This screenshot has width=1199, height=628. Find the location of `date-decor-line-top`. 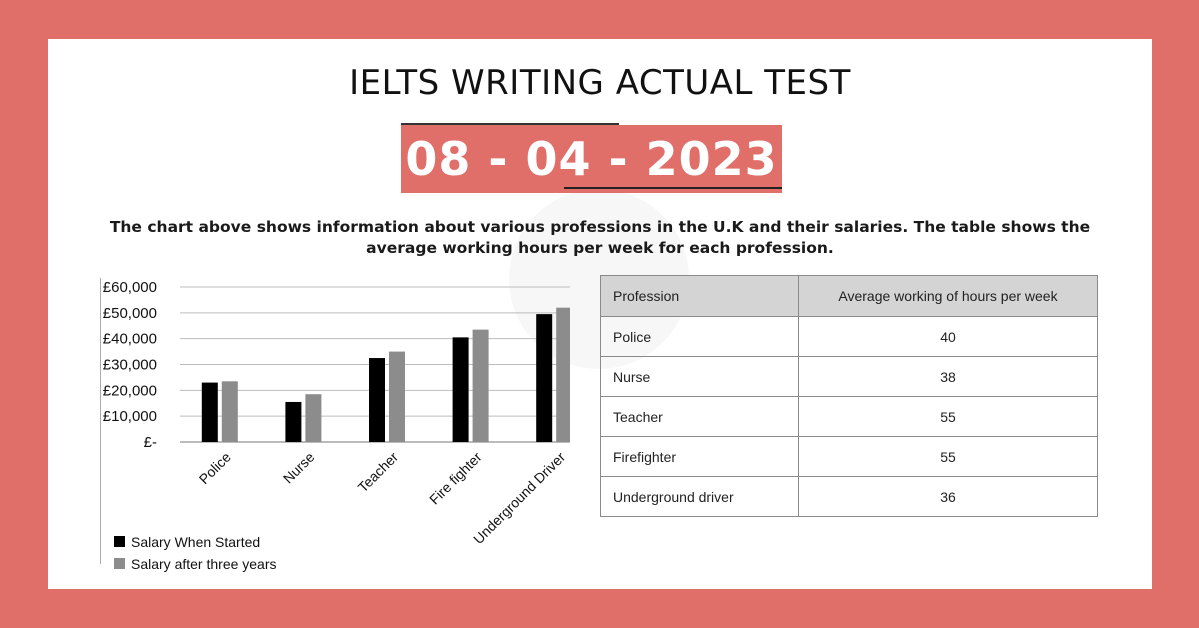

date-decor-line-top is located at coordinates (510, 124).